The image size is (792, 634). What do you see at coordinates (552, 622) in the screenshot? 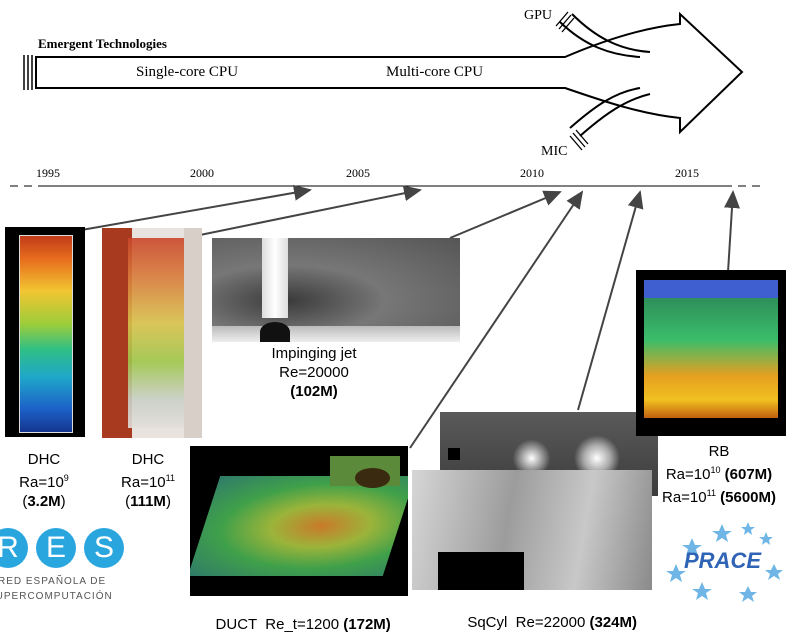
I see `sqcyl-caption: SqCyl Re=22000 (324M)` at bounding box center [552, 622].